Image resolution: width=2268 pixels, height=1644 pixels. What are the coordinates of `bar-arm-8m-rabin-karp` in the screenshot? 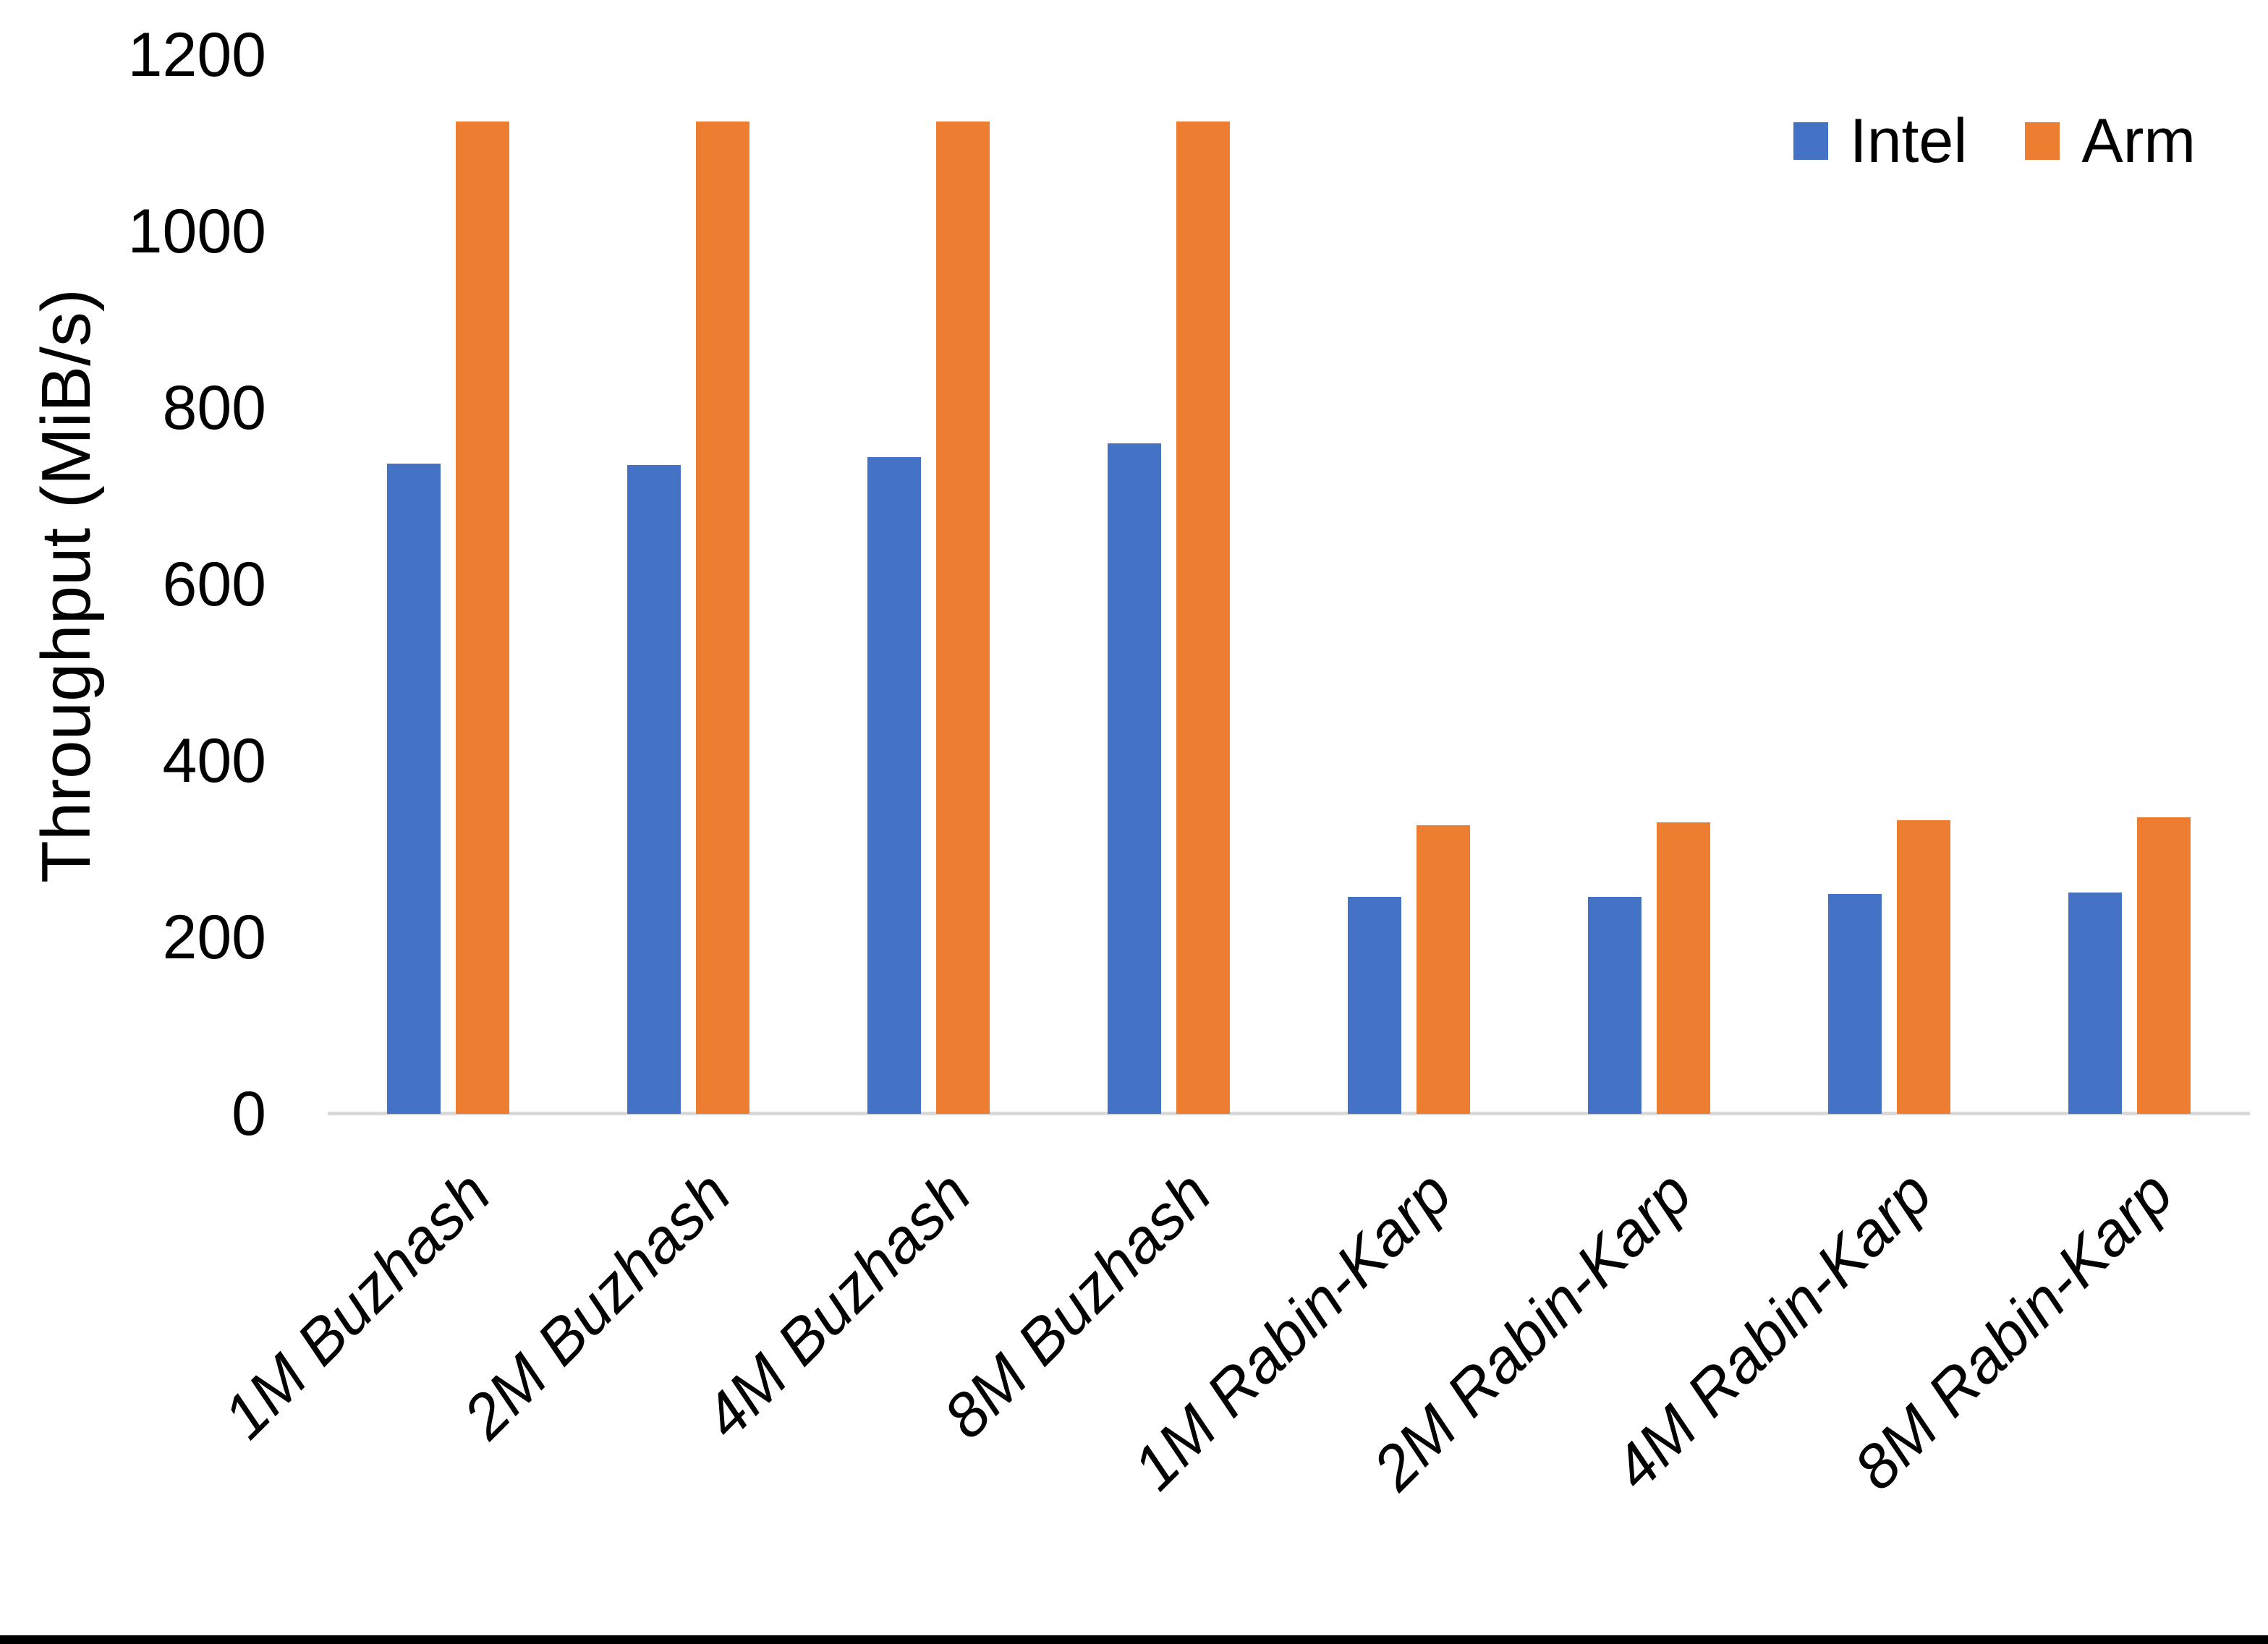 It's located at (2164, 965).